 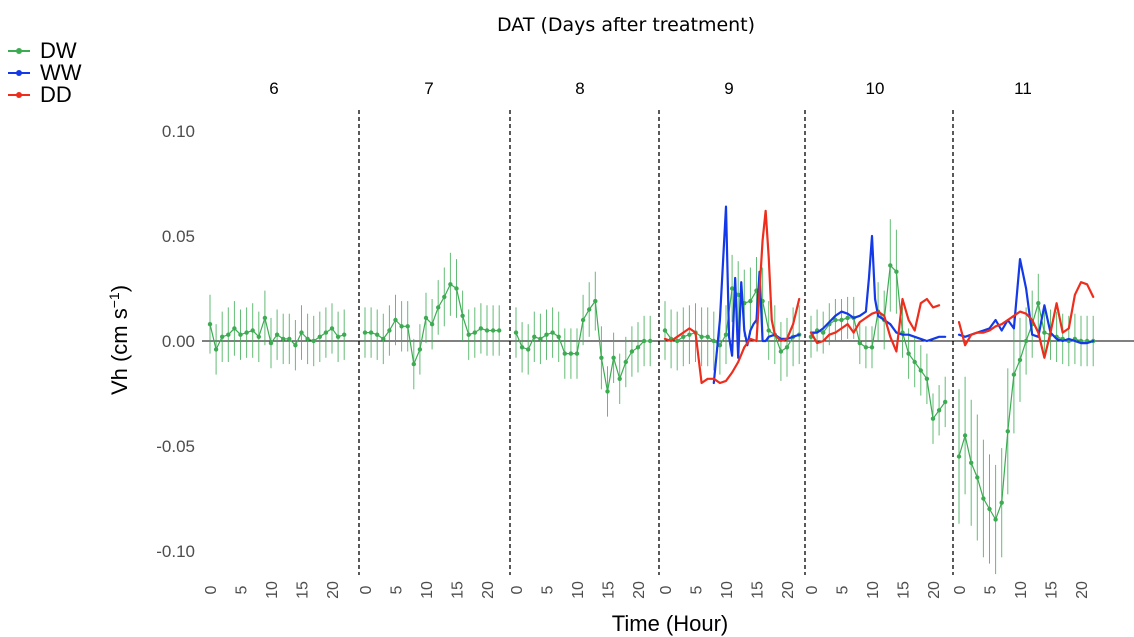 What do you see at coordinates (19, 95) in the screenshot?
I see `legend-swatch-dd` at bounding box center [19, 95].